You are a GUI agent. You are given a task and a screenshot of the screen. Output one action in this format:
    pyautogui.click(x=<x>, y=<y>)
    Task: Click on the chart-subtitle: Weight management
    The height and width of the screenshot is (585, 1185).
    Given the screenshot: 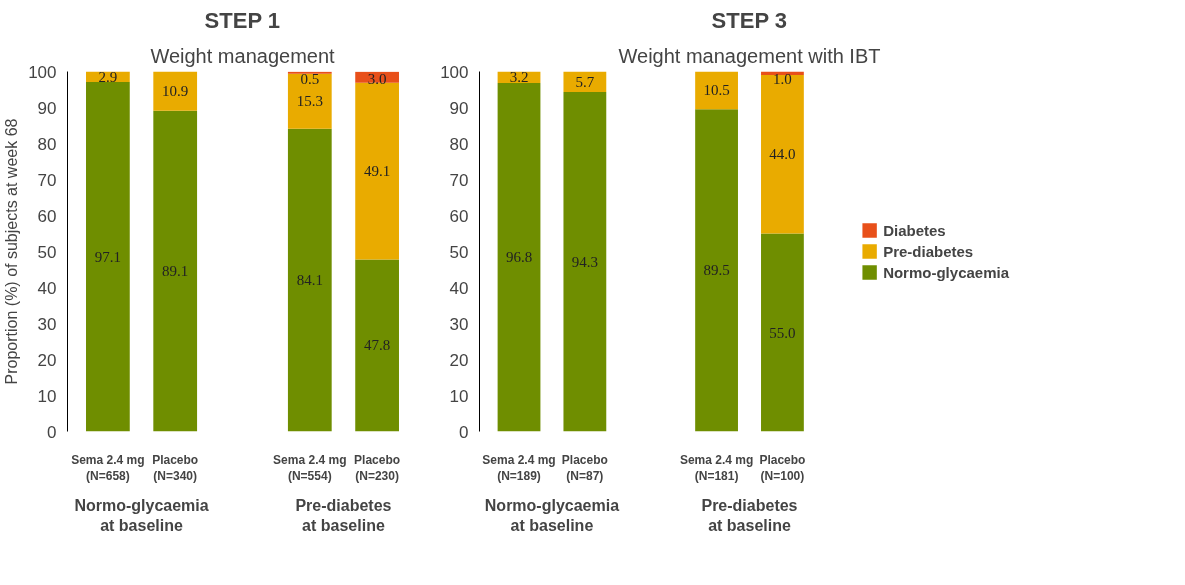 What is the action you would take?
    pyautogui.click(x=243, y=55)
    